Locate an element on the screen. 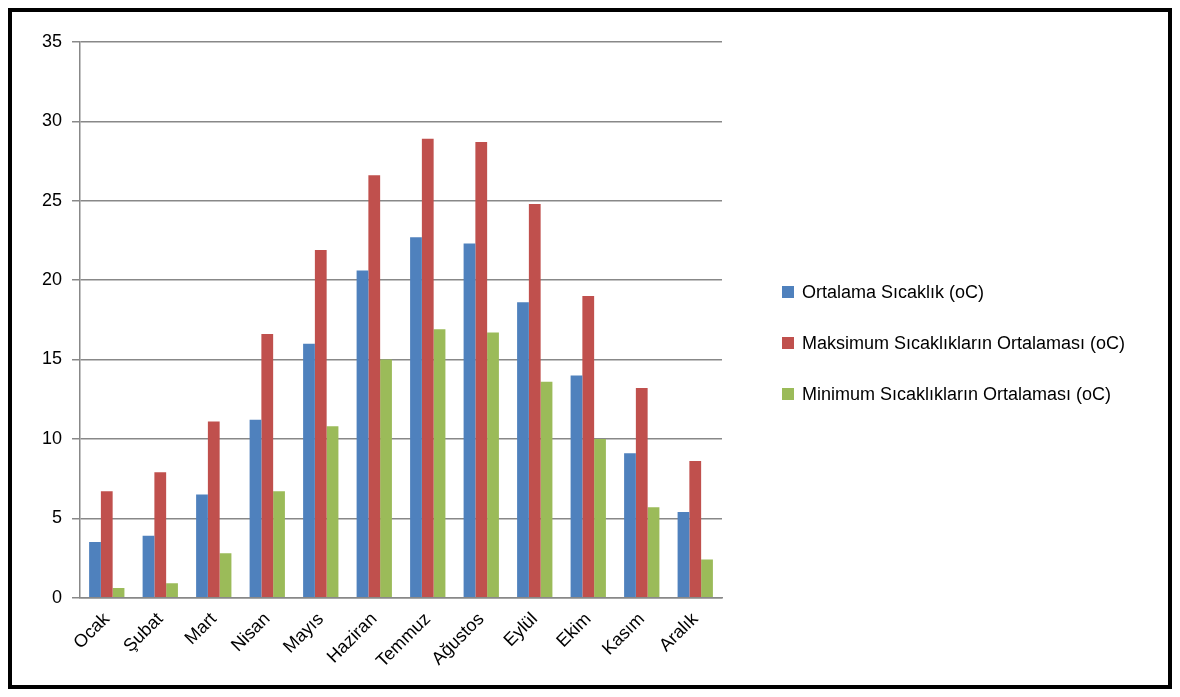  y-tick-label: 30 is located at coordinates (52, 120).